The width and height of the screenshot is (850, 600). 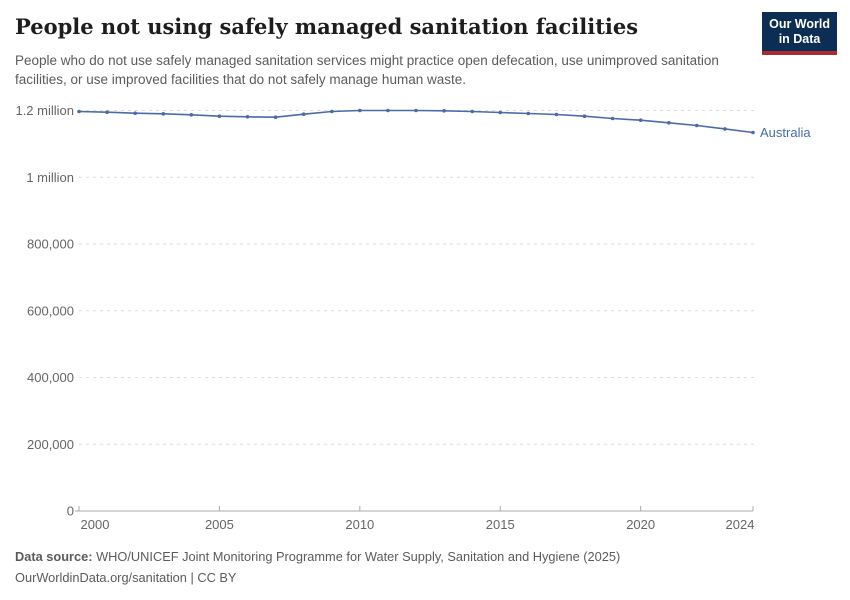 I want to click on australia-series-line, so click(x=416, y=121).